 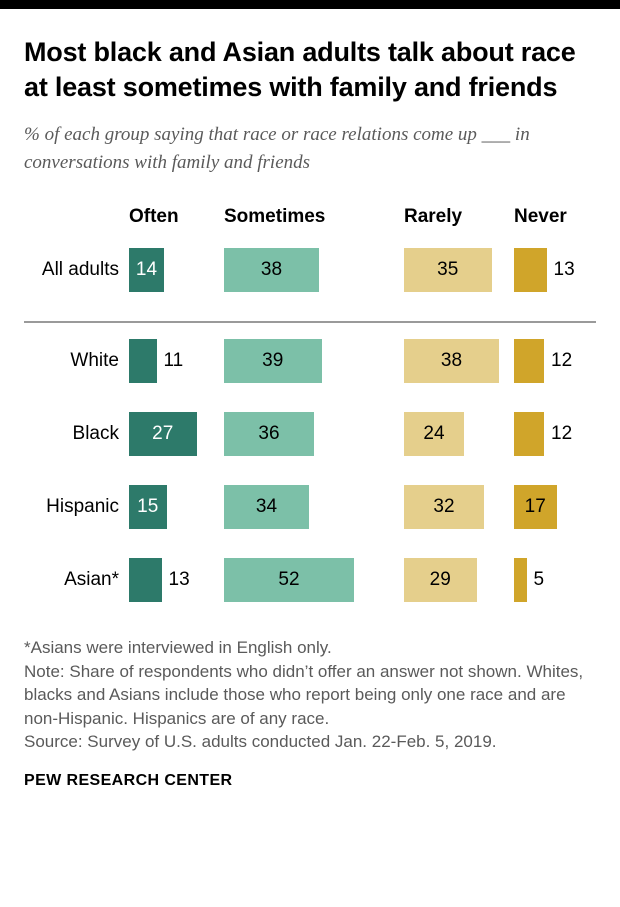 I want to click on bar-value-label: 24, so click(x=434, y=434).